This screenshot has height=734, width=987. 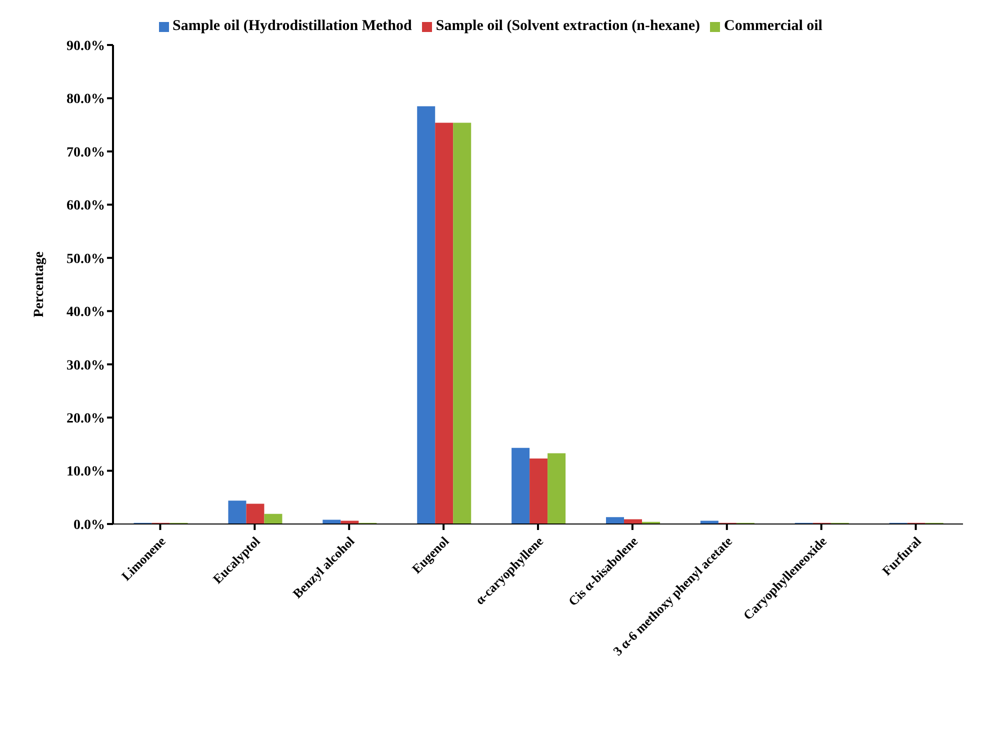 I want to click on y-tick-label: 90.0%, so click(x=85, y=46).